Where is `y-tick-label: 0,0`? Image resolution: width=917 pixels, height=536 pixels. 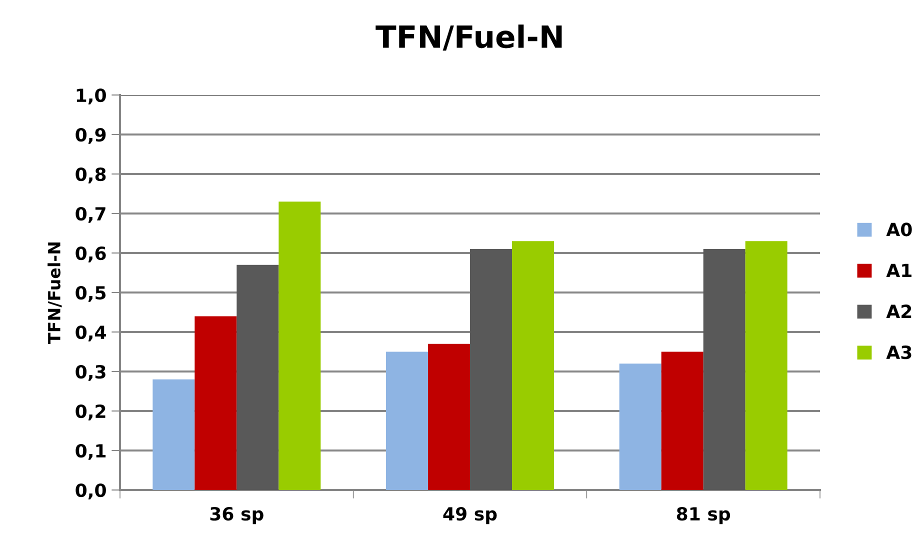
y-tick-label: 0,0 is located at coordinates (91, 491).